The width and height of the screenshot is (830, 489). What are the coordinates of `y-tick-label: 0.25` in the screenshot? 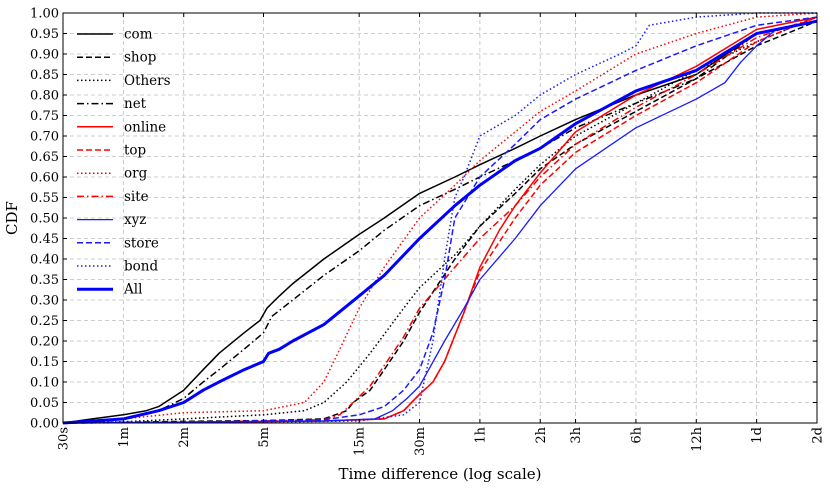 It's located at (44, 321).